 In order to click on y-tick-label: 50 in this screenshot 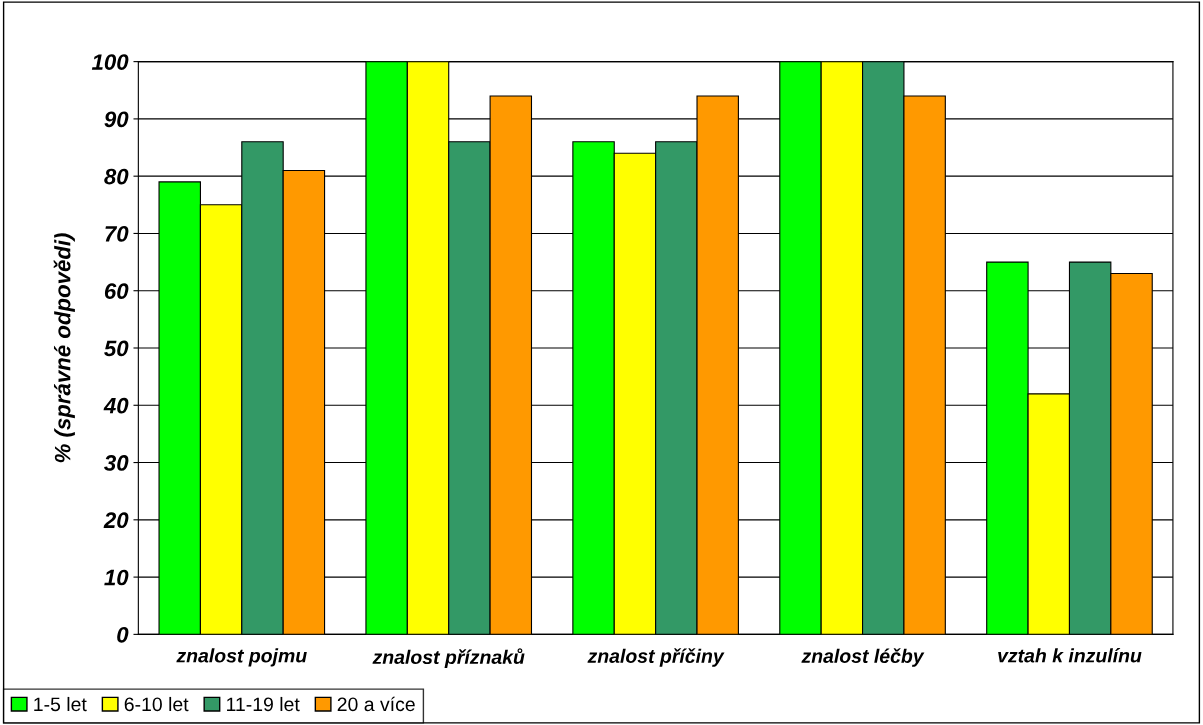, I will do `click(116, 348)`.